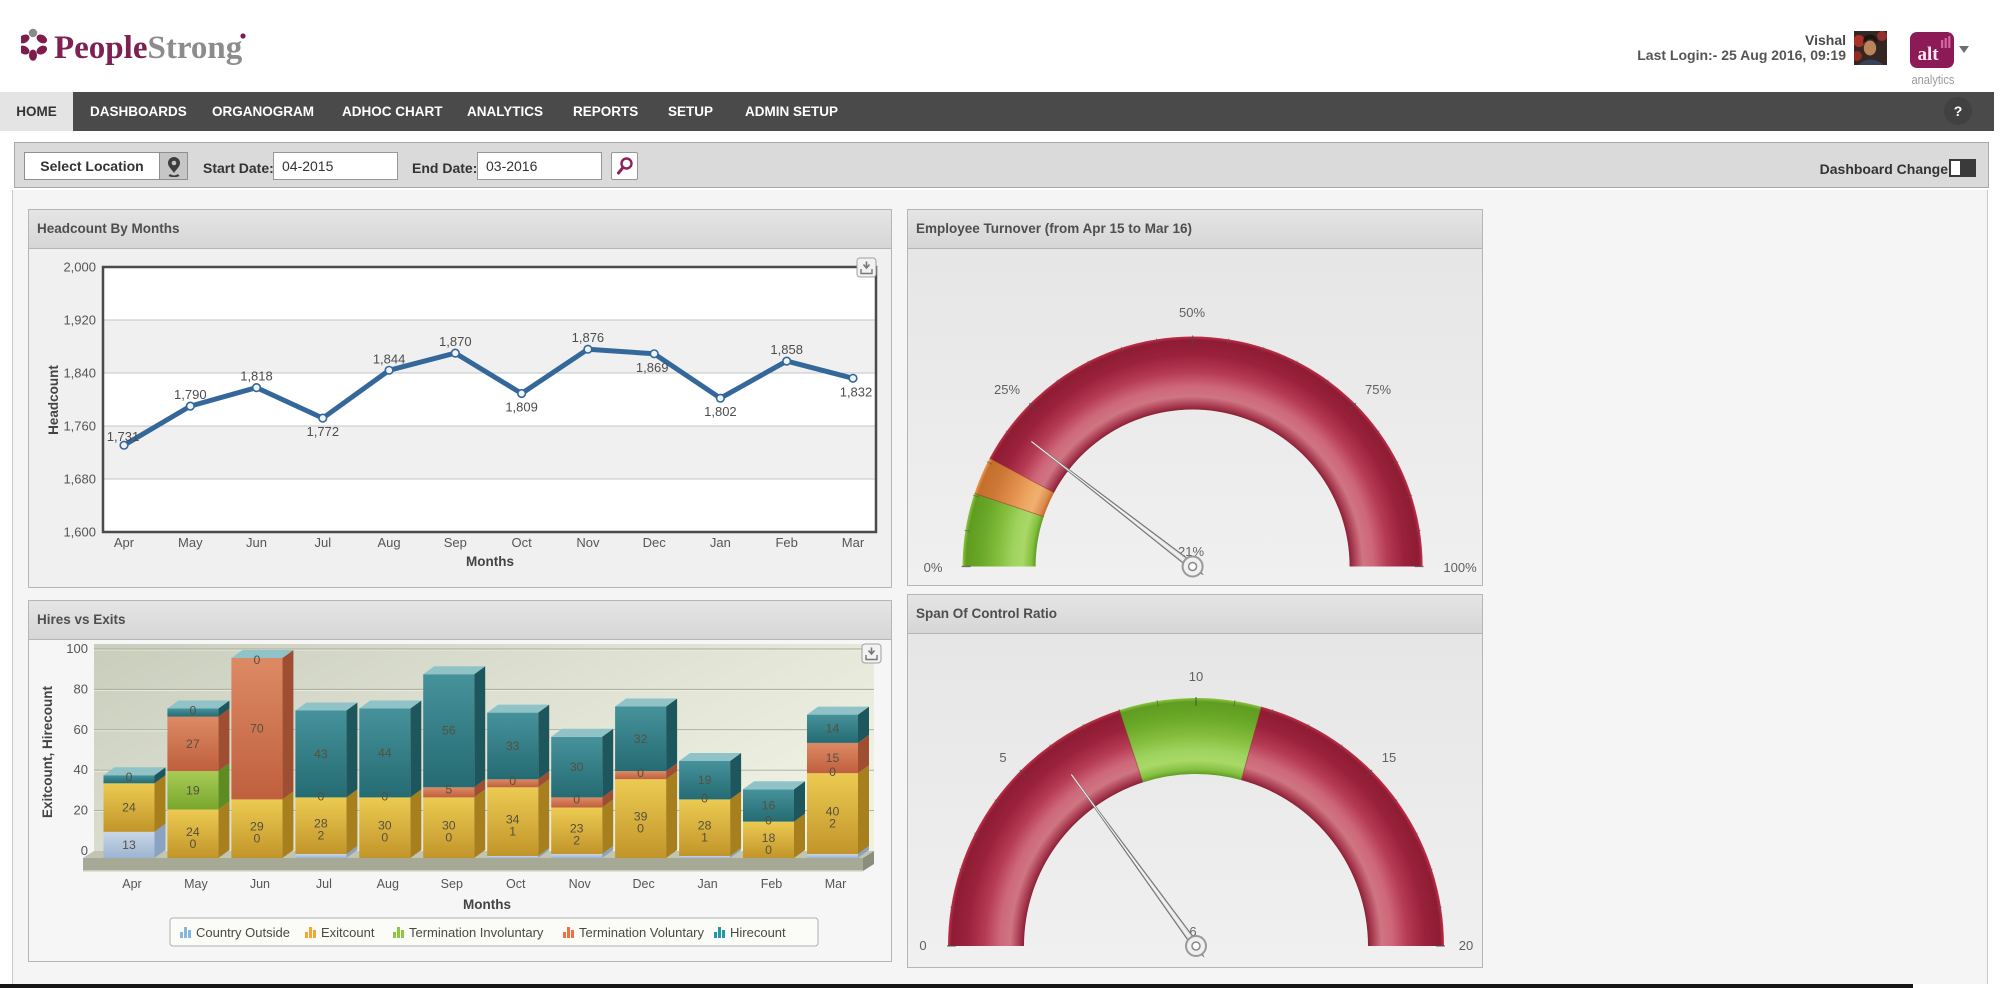 This screenshot has width=2000, height=988. Describe the element at coordinates (388, 884) in the screenshot. I see `svg-text: Aug` at that location.